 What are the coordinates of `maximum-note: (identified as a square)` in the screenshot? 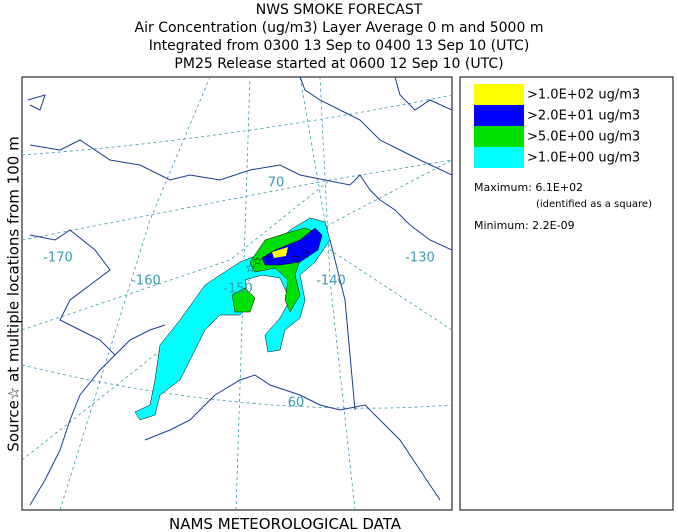 It's located at (594, 204).